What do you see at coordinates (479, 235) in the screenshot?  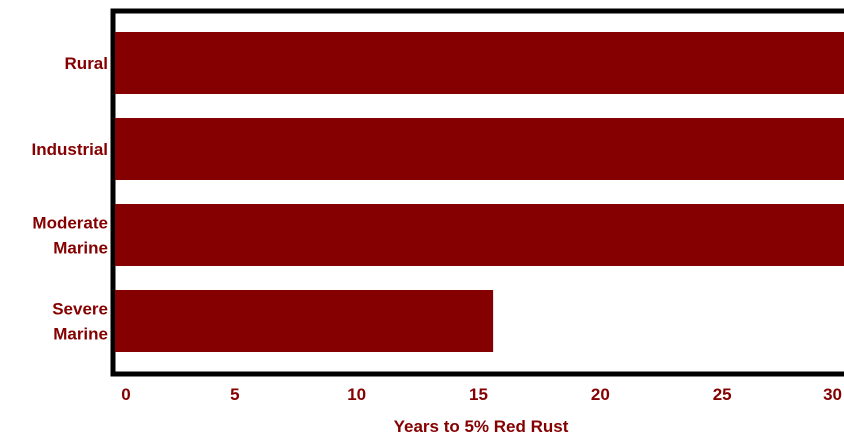 I see `bar-moderate-marine` at bounding box center [479, 235].